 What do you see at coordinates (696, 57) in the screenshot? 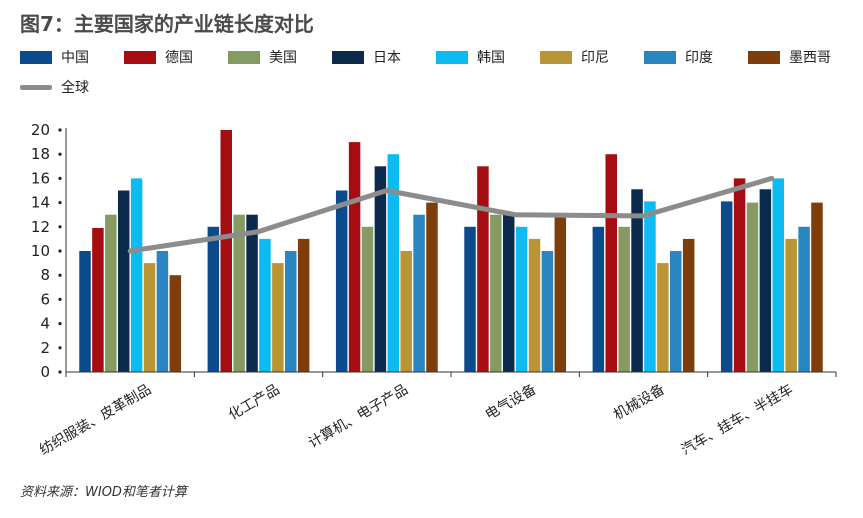
I see `legend-item-6: 印度` at bounding box center [696, 57].